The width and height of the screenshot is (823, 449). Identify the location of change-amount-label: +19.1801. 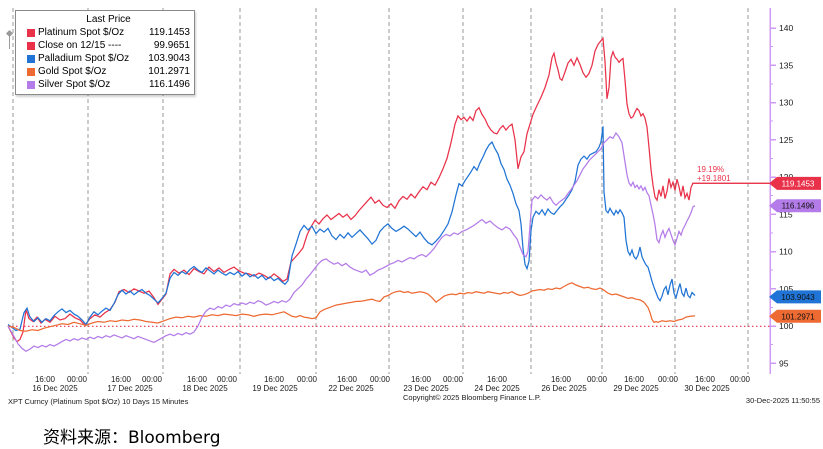
(714, 178).